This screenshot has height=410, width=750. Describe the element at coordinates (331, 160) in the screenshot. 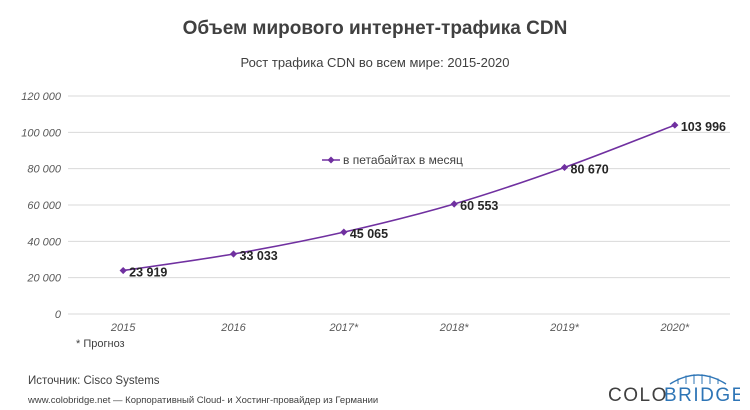

I see `legend-marker` at that location.